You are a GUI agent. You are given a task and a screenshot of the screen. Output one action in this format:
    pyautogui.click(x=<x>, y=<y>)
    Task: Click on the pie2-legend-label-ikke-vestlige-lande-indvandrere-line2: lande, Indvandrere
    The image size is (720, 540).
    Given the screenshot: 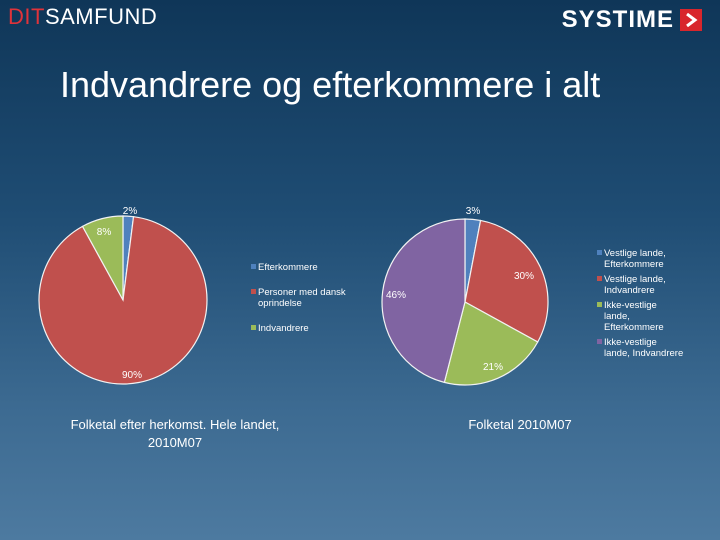 What is the action you would take?
    pyautogui.click(x=643, y=353)
    